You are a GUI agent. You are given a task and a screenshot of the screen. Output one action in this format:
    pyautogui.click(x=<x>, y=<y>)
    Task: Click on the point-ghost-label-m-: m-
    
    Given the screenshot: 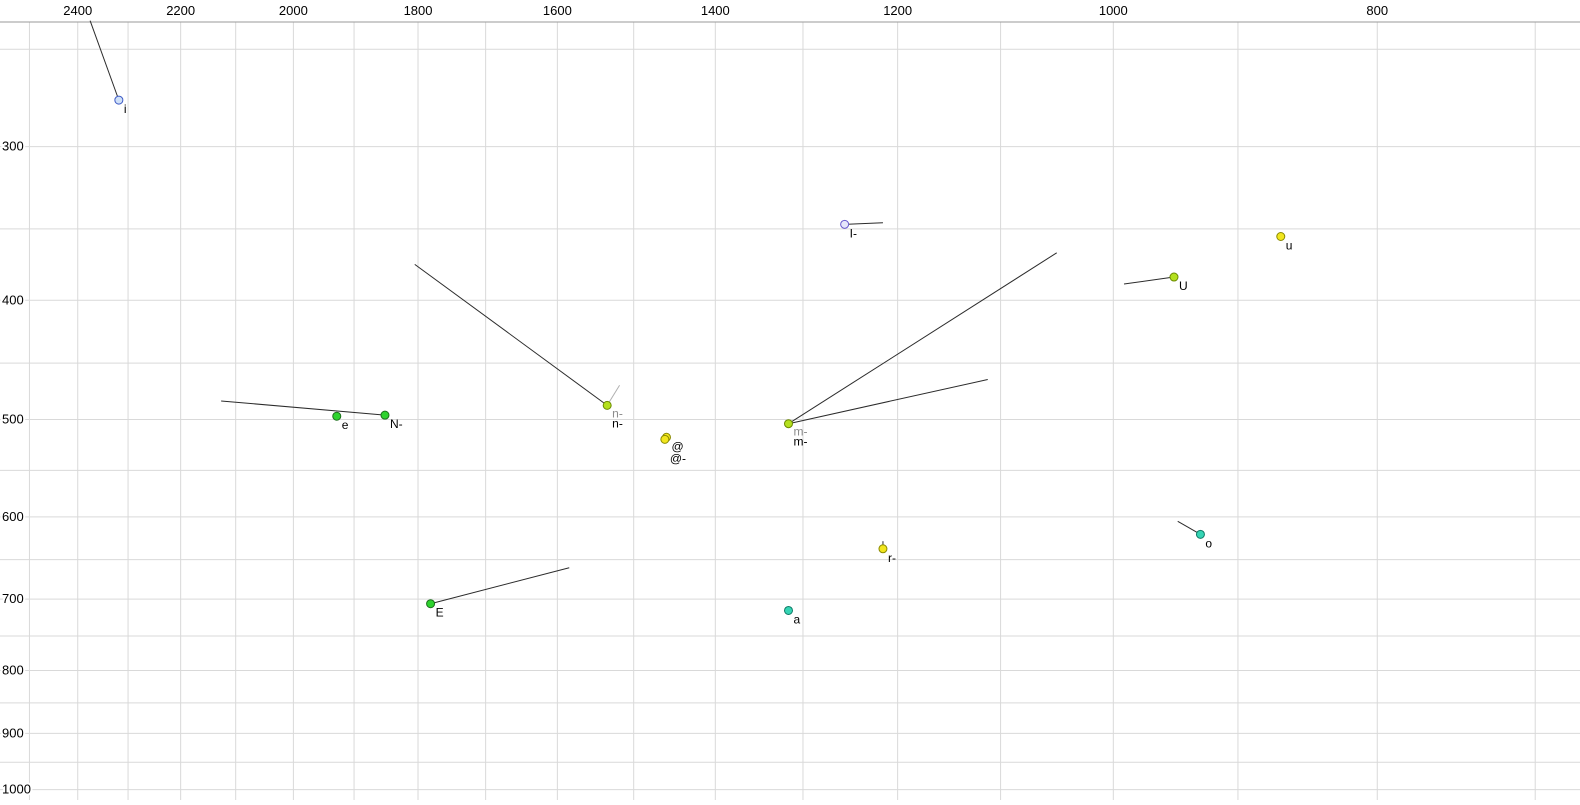 What is the action you would take?
    pyautogui.click(x=800, y=432)
    